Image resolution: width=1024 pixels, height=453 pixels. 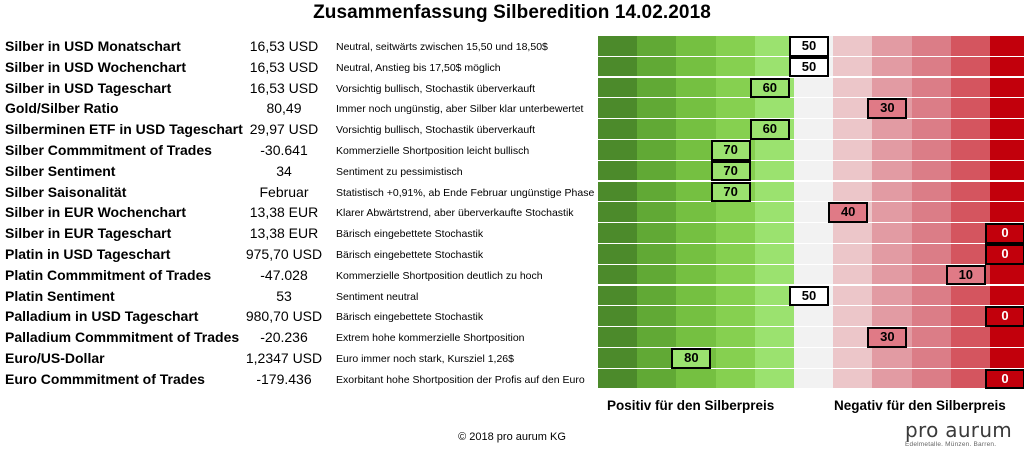 What do you see at coordinates (377, 296) in the screenshot?
I see `row-comment: Sentiment neutral` at bounding box center [377, 296].